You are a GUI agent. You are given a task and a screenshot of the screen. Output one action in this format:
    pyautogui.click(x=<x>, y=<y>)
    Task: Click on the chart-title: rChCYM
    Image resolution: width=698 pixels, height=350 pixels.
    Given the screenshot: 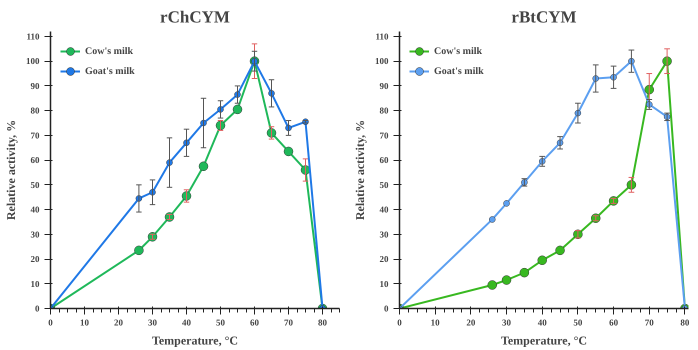 What is the action you would take?
    pyautogui.click(x=195, y=17)
    